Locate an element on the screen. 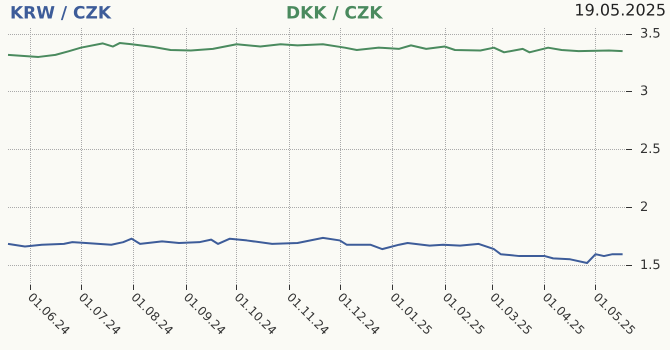 This screenshot has height=350, width=670. text: 19.05.2025 is located at coordinates (620, 10).